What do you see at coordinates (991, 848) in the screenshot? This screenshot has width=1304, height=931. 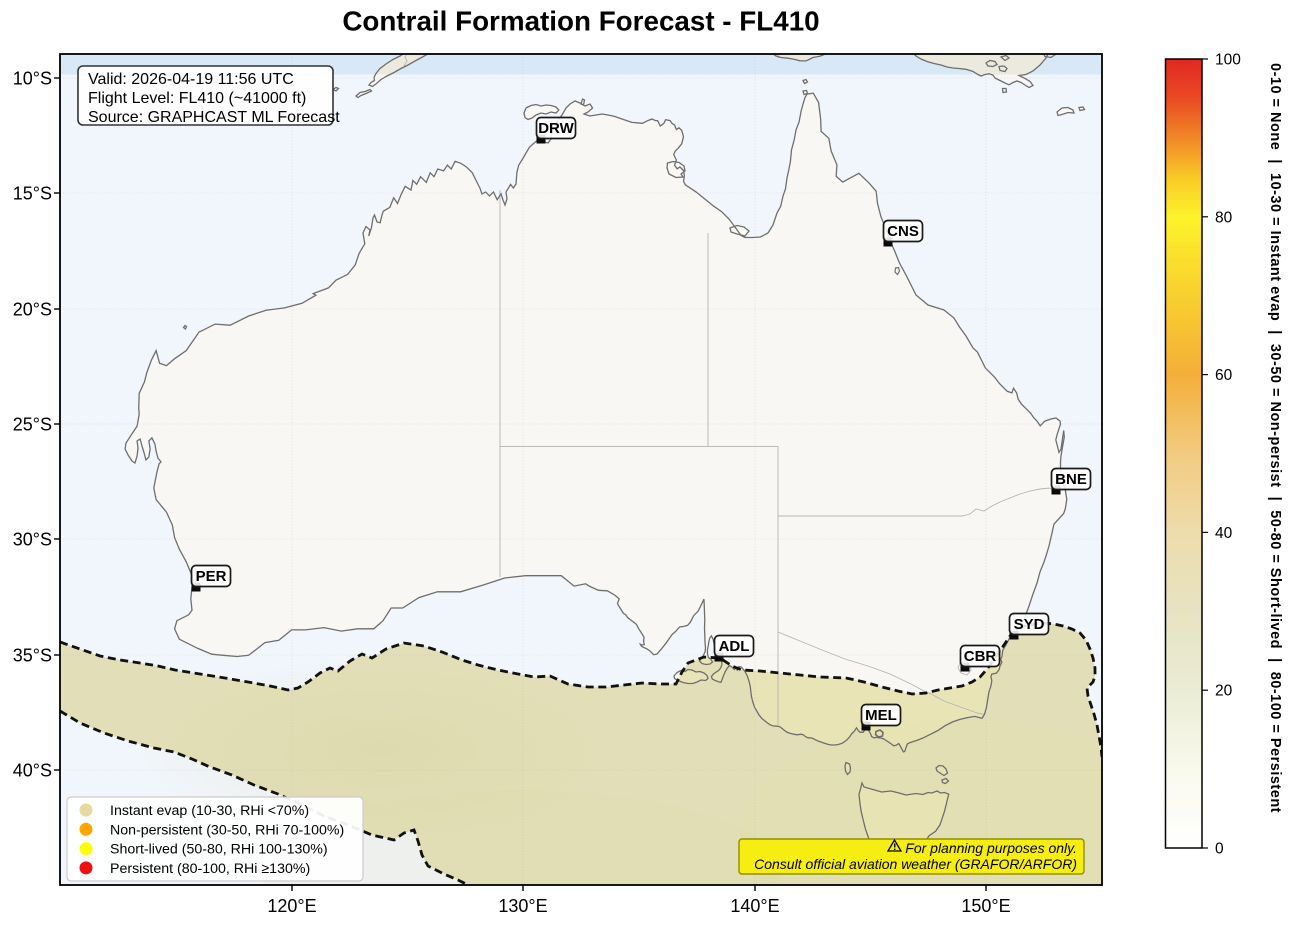 I see `svg-text: For planning purposes only.` at bounding box center [991, 848].